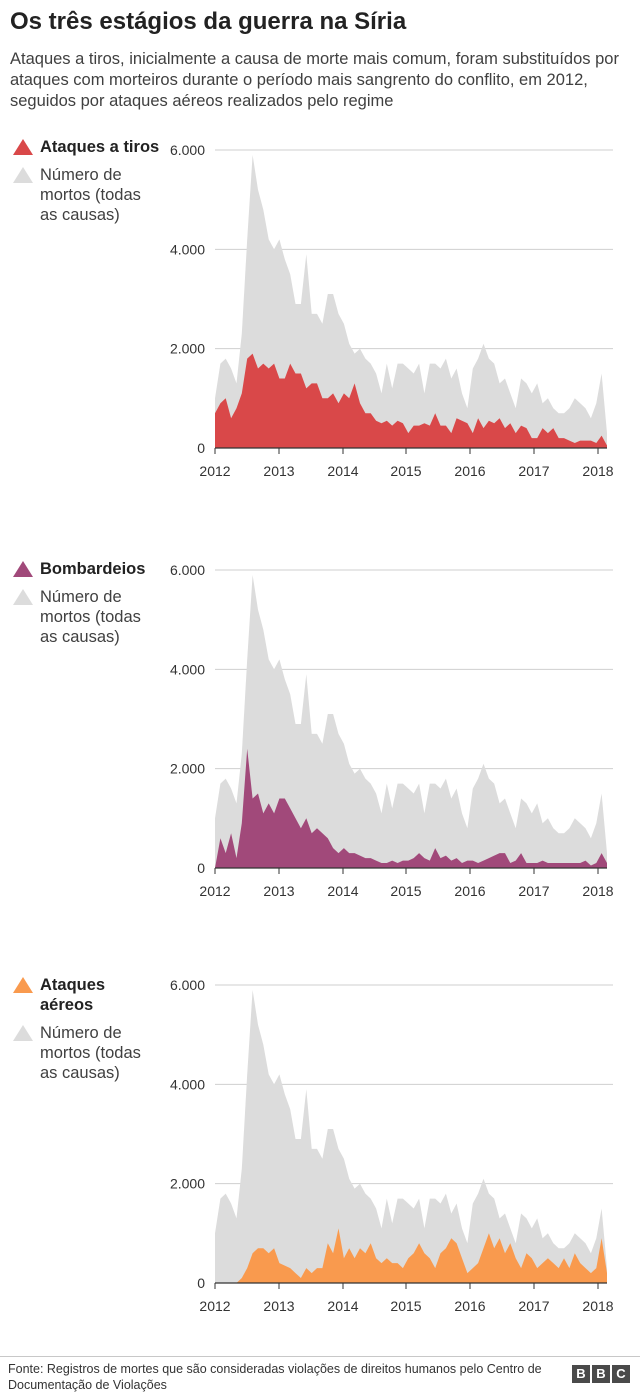 The image size is (640, 1397). I want to click on legend-item-shootings: Ataques a tiros, so click(87, 147).